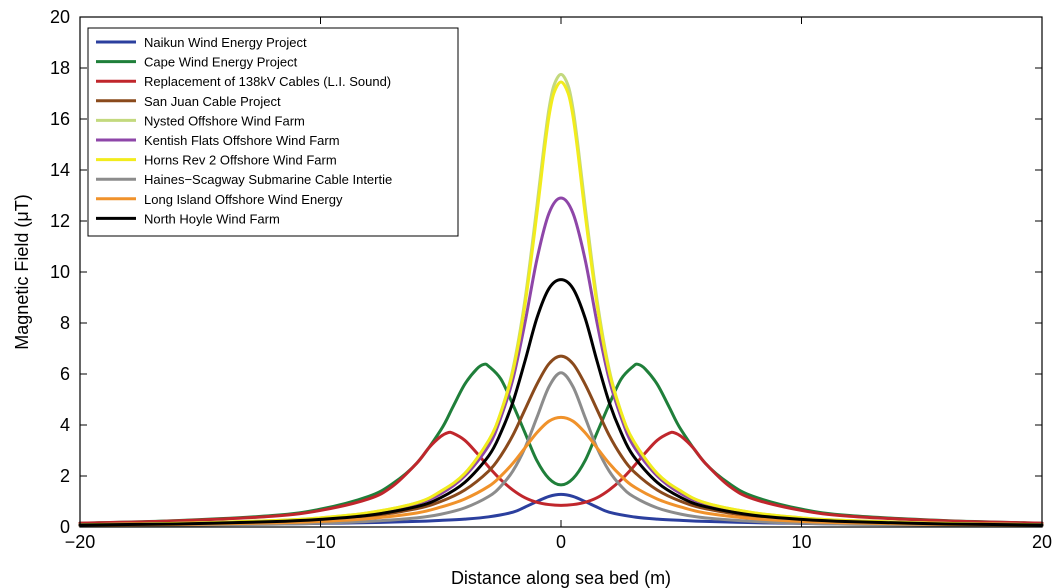  Describe the element at coordinates (561, 542) in the screenshot. I see `x-tick-label: 0` at that location.